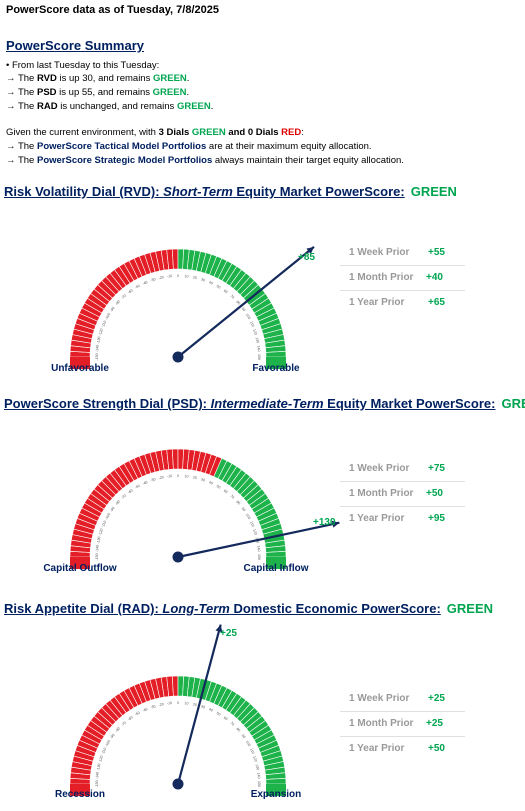  What do you see at coordinates (436, 698) in the screenshot?
I see `prior-value: +25` at bounding box center [436, 698].